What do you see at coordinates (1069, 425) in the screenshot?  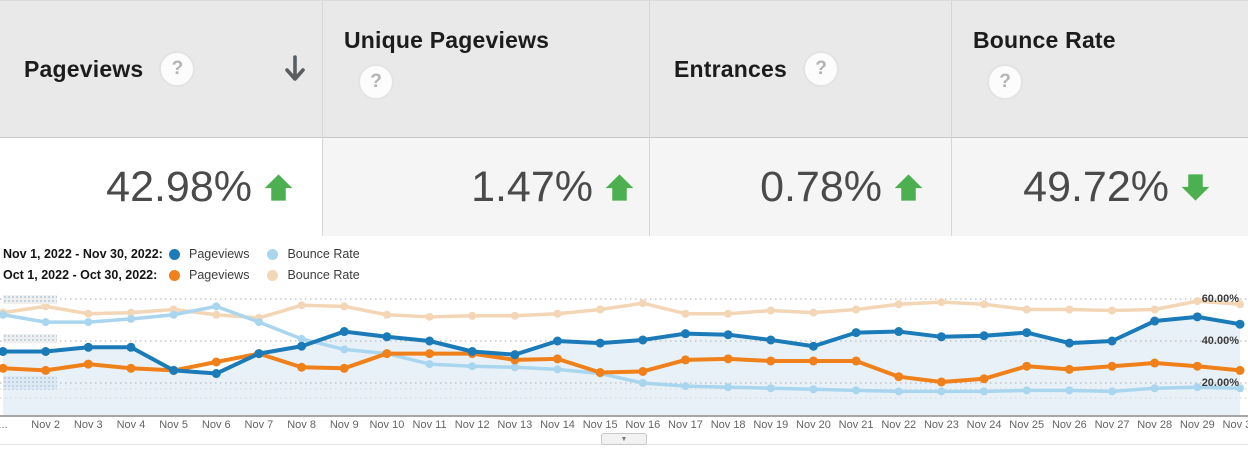 I see `x-tick-label: Nov 26` at bounding box center [1069, 425].